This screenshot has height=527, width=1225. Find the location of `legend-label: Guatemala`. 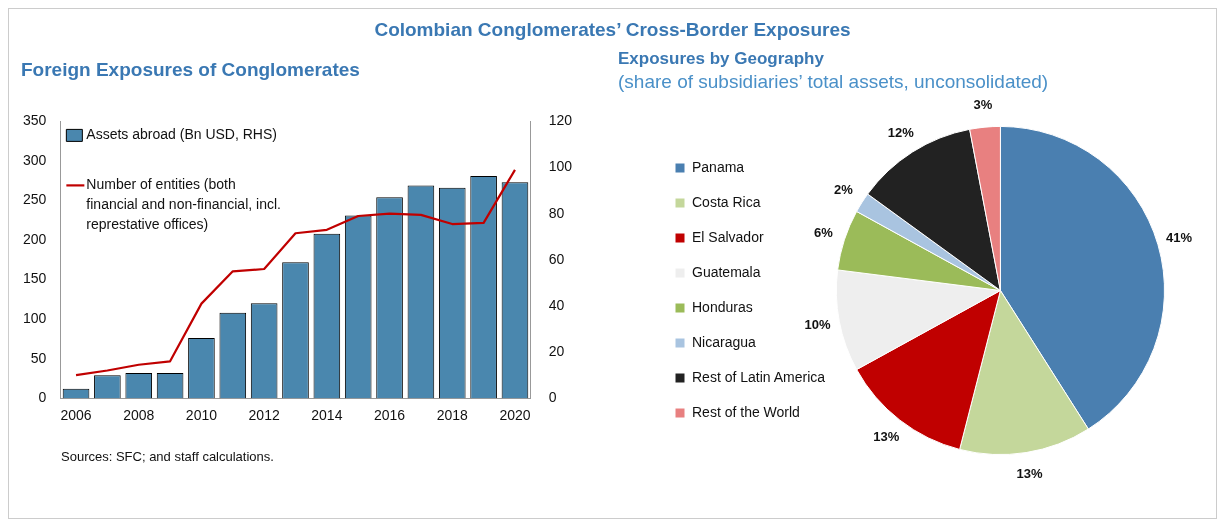

legend-label: Guatemala is located at coordinates (726, 271).